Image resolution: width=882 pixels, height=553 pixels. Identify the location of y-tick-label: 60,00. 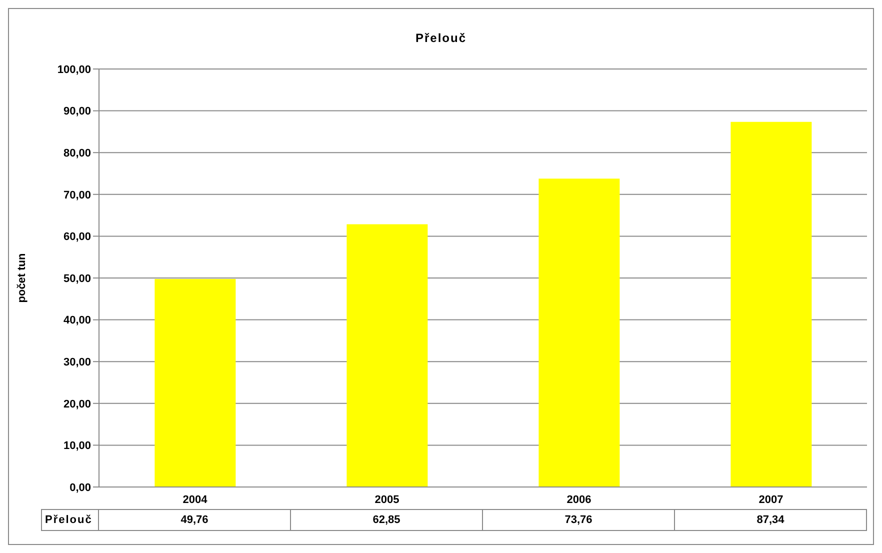
(77, 237).